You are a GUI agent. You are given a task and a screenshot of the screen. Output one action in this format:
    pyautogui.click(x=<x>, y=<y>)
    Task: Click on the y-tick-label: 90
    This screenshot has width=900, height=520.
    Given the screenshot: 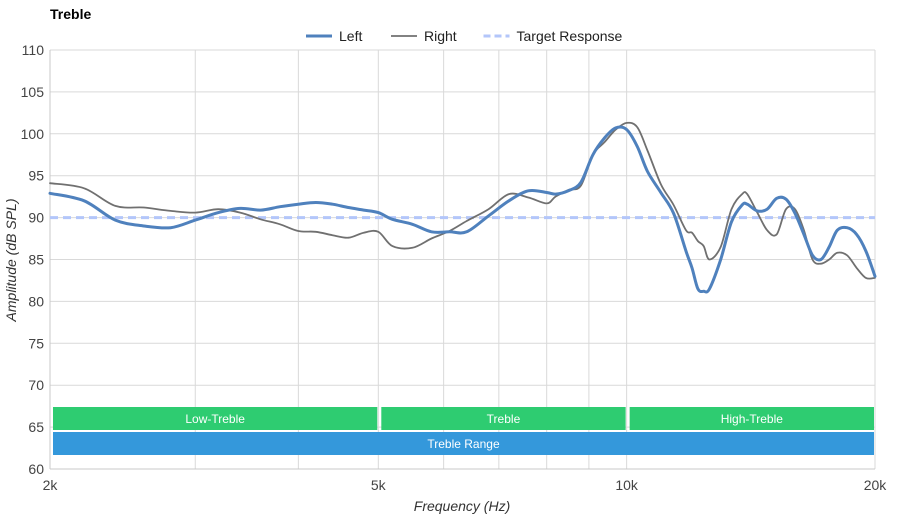 What is the action you would take?
    pyautogui.click(x=36, y=218)
    